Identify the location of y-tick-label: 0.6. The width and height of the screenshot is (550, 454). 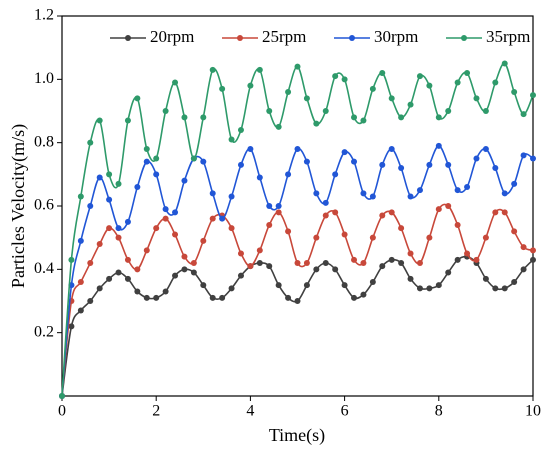
(44, 205).